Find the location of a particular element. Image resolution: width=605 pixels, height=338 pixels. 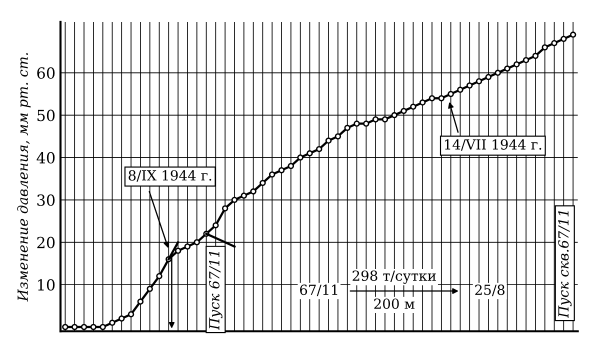

y-tick-label: 20 is located at coordinates (46, 242).